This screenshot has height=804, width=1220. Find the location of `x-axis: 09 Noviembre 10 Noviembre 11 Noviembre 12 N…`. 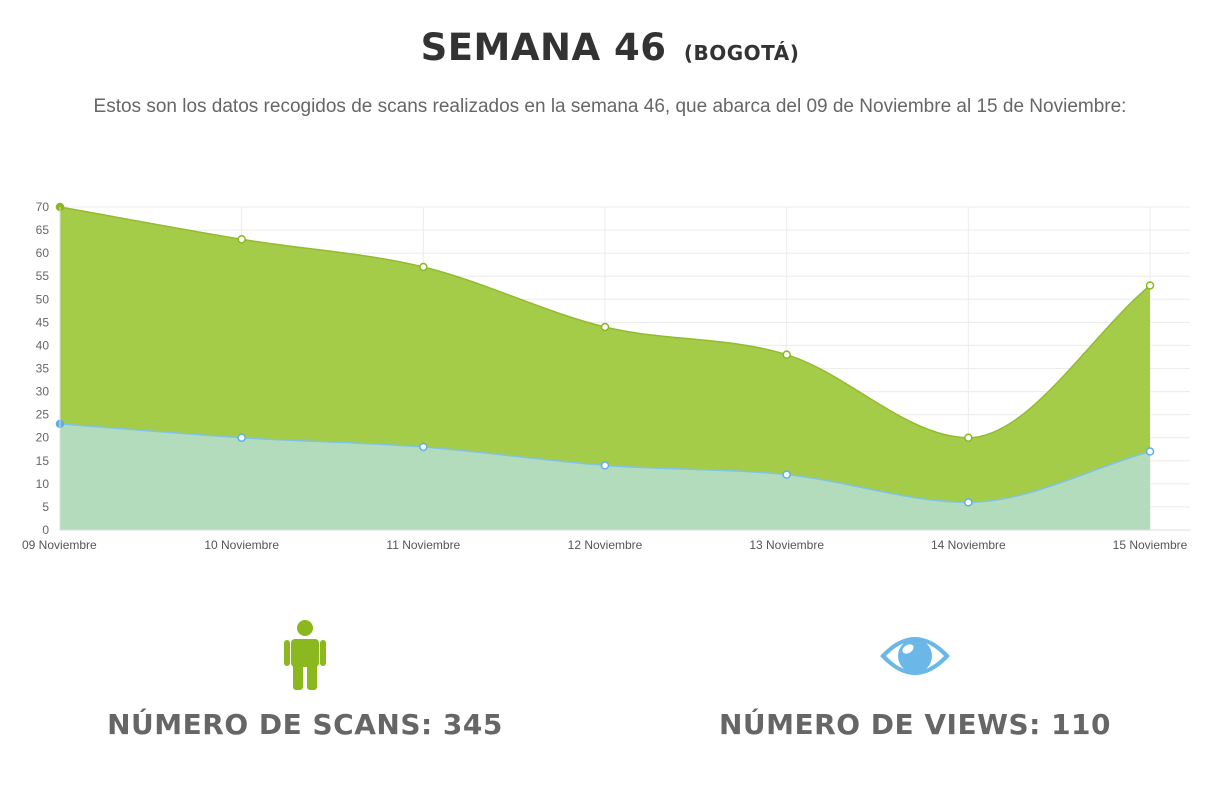

x-axis: 09 Noviembre 10 Noviembre 11 Noviembre 12 N… is located at coordinates (606, 540).